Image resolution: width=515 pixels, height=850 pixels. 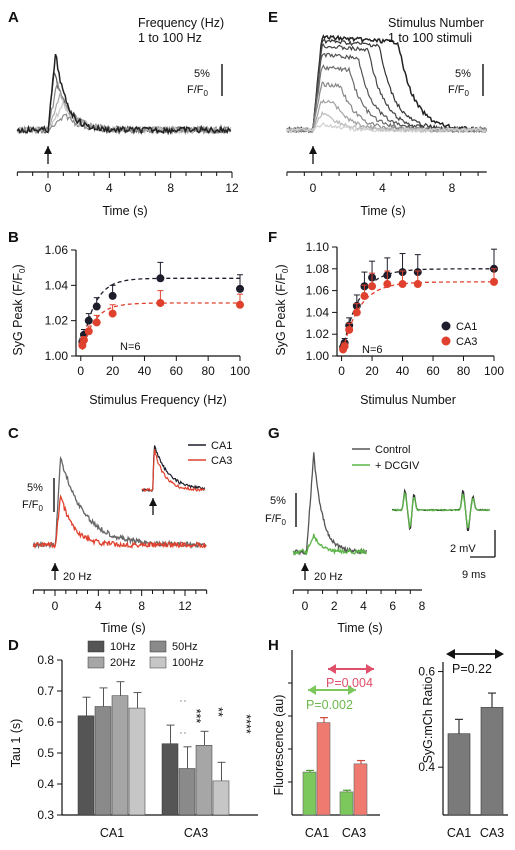 What do you see at coordinates (472, 669) in the screenshot?
I see `panel-h2-pvalue: P=0.22` at bounding box center [472, 669].